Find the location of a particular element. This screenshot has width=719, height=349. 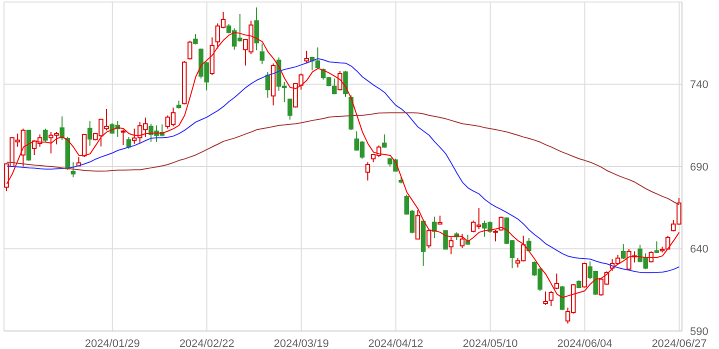

y-tick-label: 690 is located at coordinates (699, 167).